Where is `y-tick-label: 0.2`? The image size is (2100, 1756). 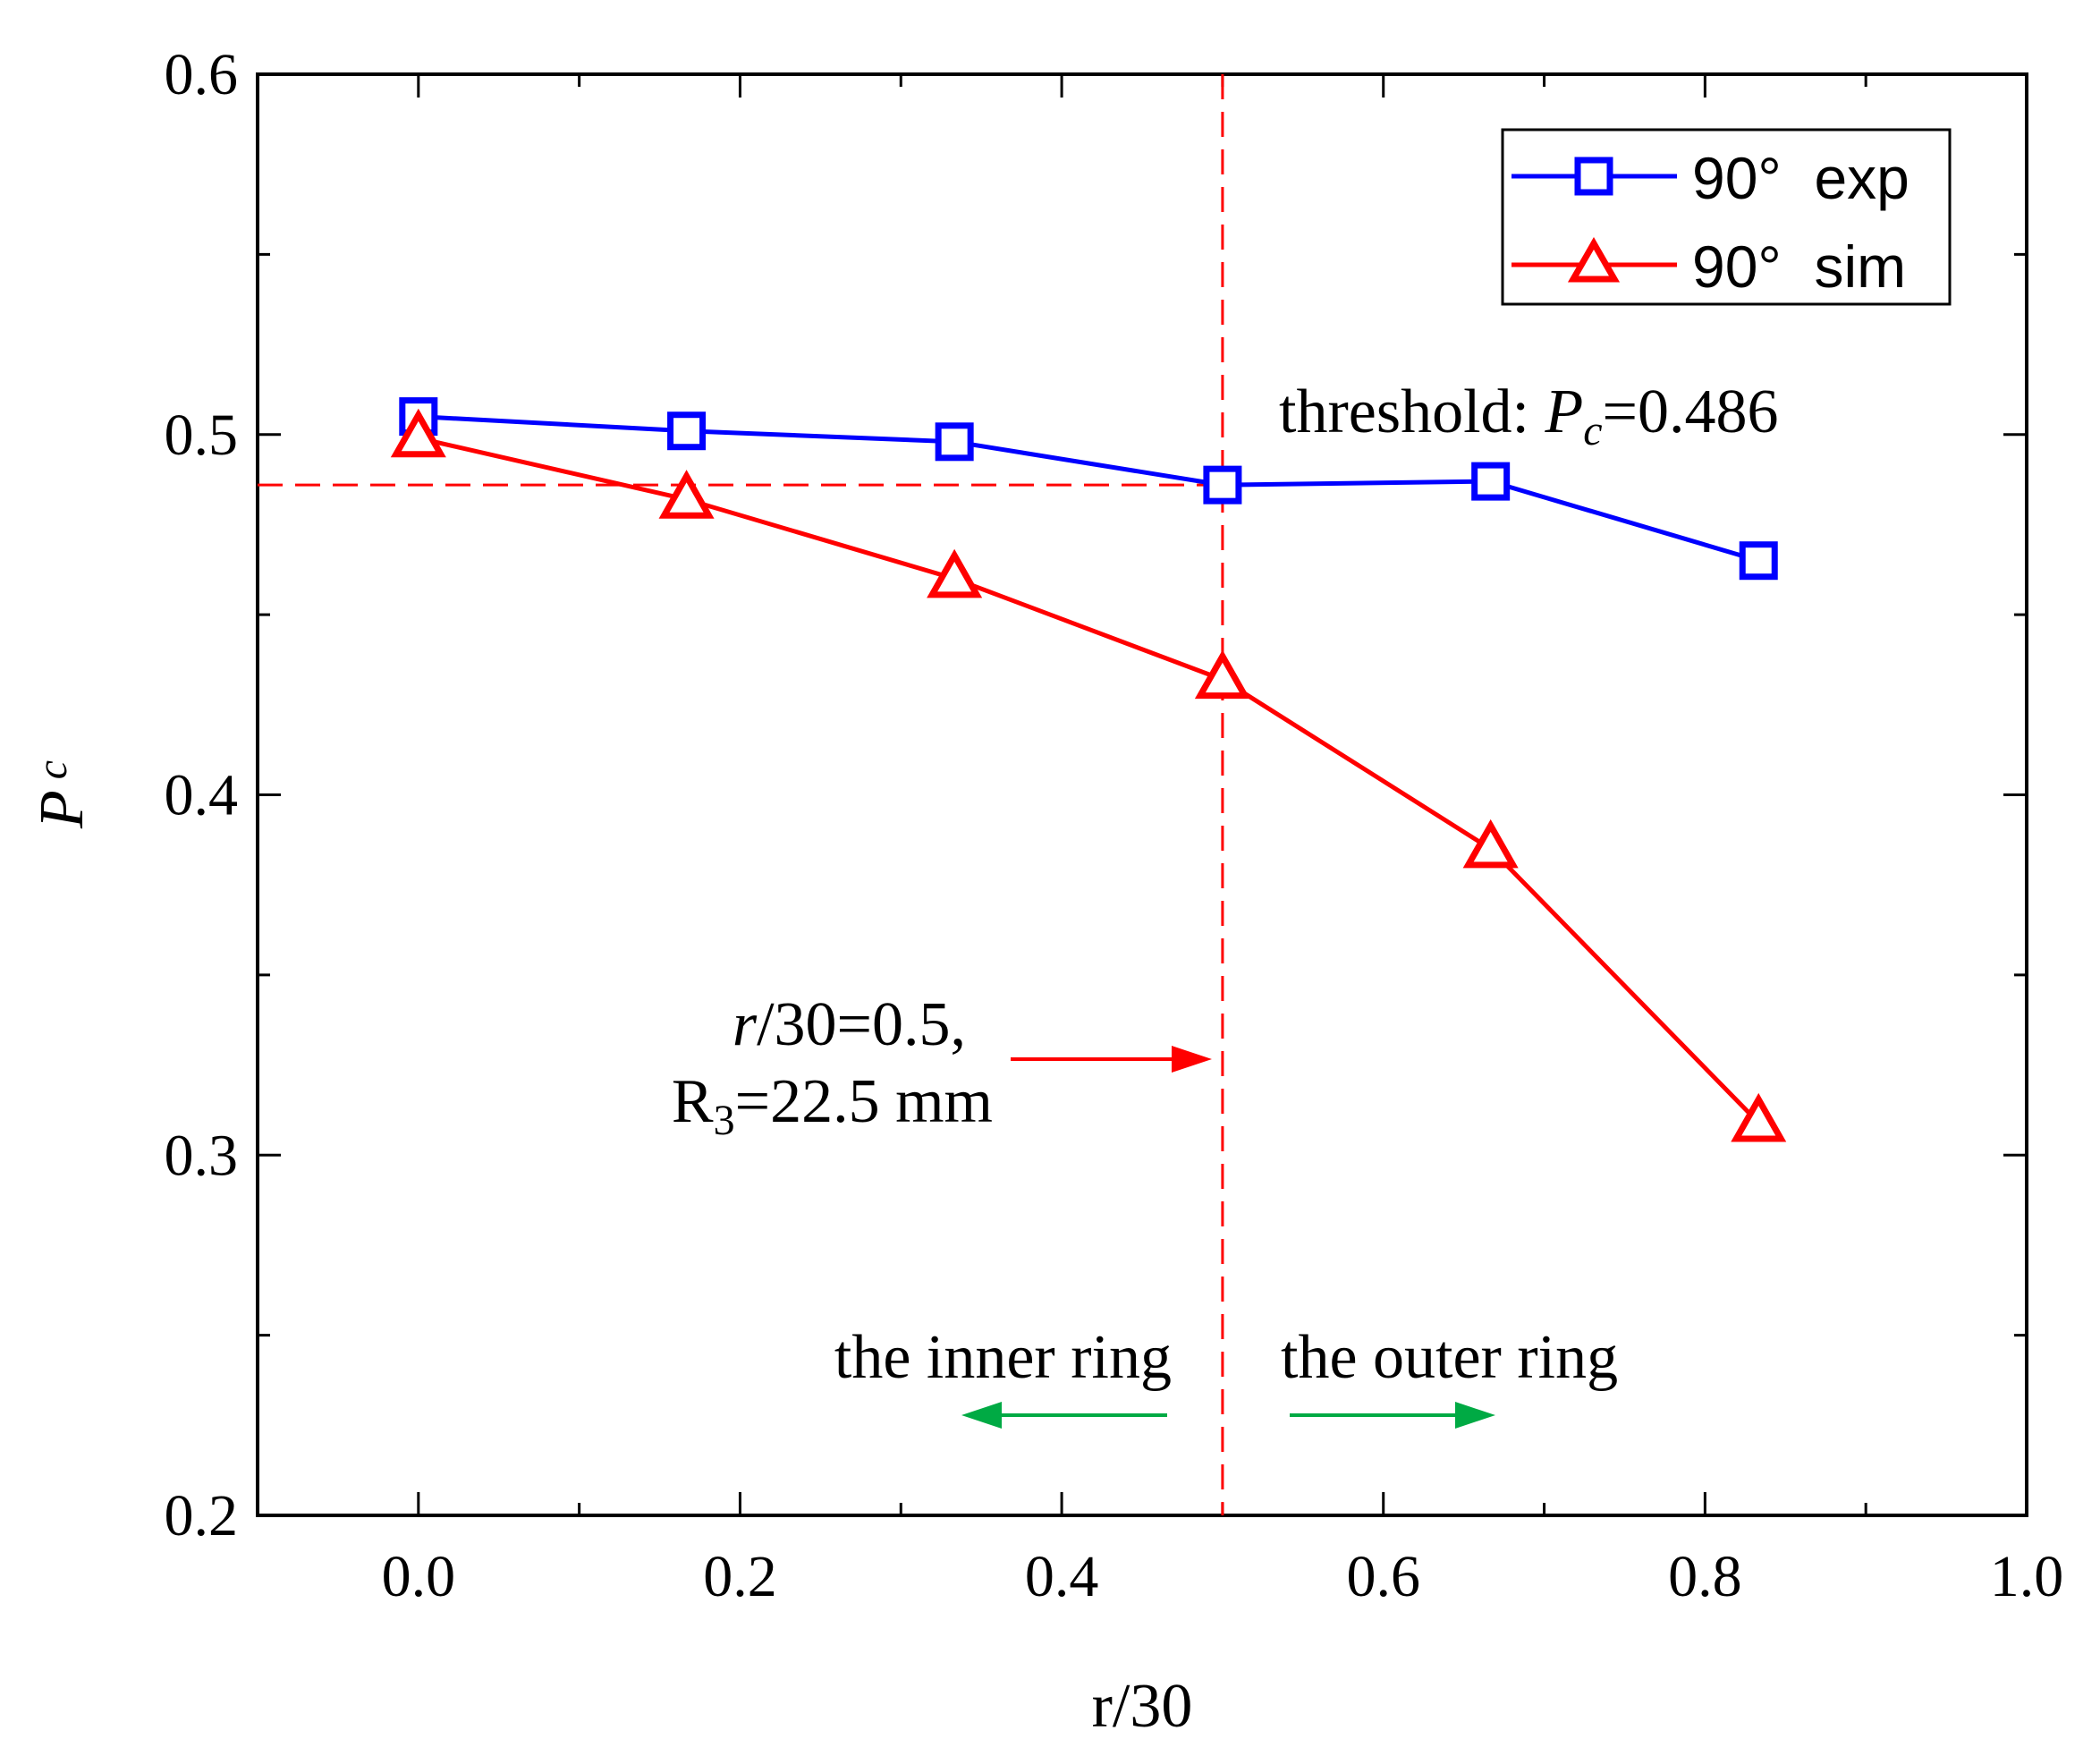
y-tick-label: 0.2 is located at coordinates (202, 1515).